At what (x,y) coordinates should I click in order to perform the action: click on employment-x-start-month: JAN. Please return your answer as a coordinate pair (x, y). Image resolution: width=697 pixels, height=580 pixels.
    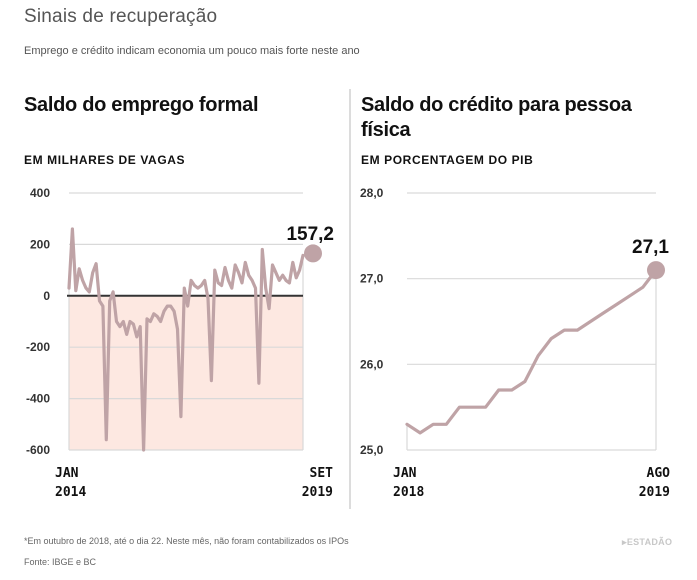
    Looking at the image, I should click on (67, 473).